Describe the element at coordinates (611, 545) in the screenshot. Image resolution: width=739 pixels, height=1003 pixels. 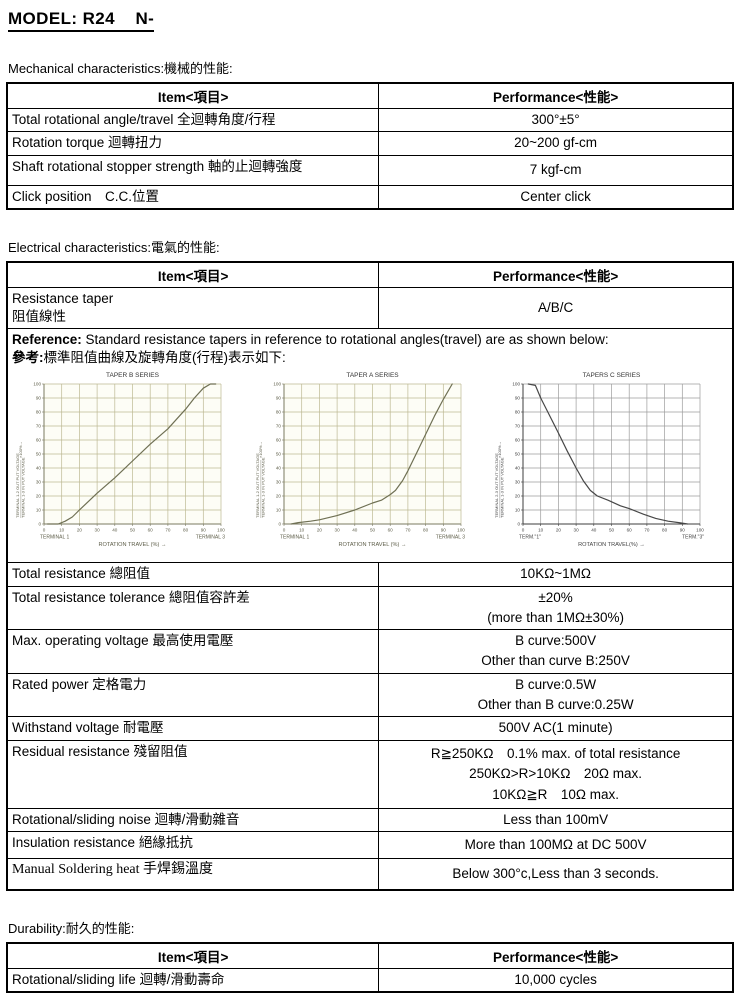
I see `svg-text: ROTATION TRAVEL(%) →` at that location.